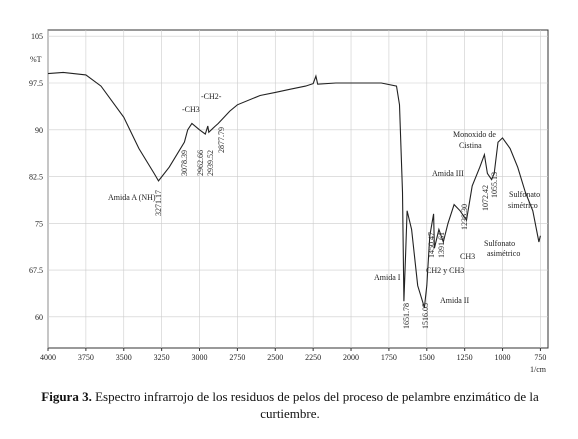 The image size is (578, 439). Describe the element at coordinates (431, 245) in the screenshot. I see `annotation: 1450.47` at that location.